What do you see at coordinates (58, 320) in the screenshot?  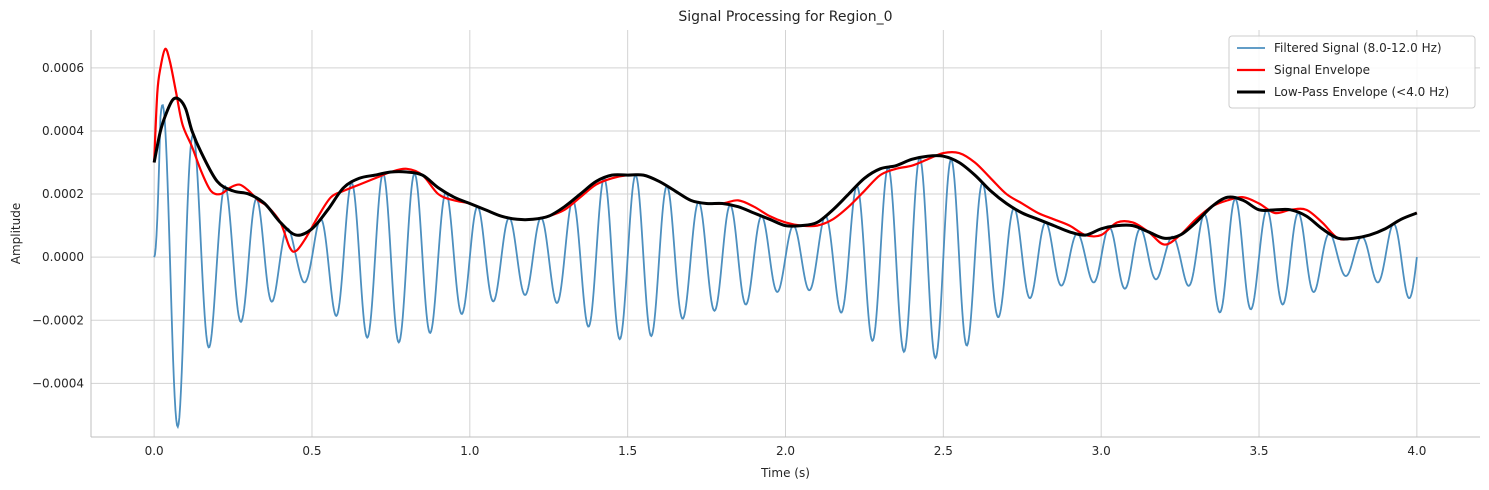 I see `y-tick-label: −0.0002` at bounding box center [58, 320].